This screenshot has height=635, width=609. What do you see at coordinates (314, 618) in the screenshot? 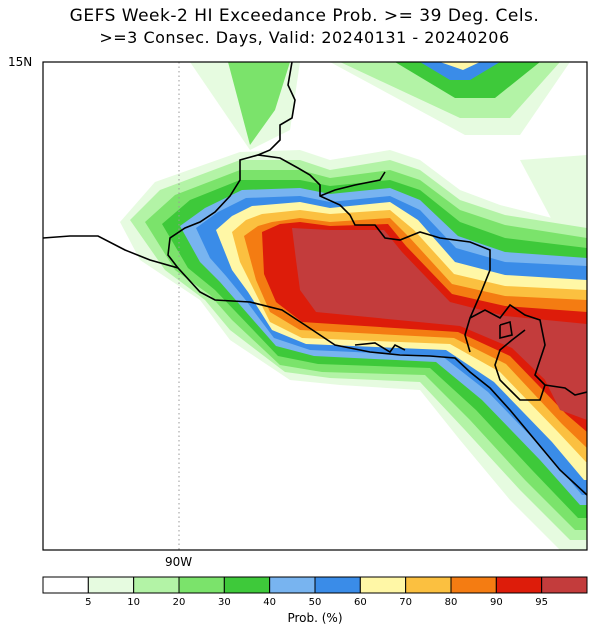
I see `colorbar-title: Prob. (%)` at bounding box center [314, 618].